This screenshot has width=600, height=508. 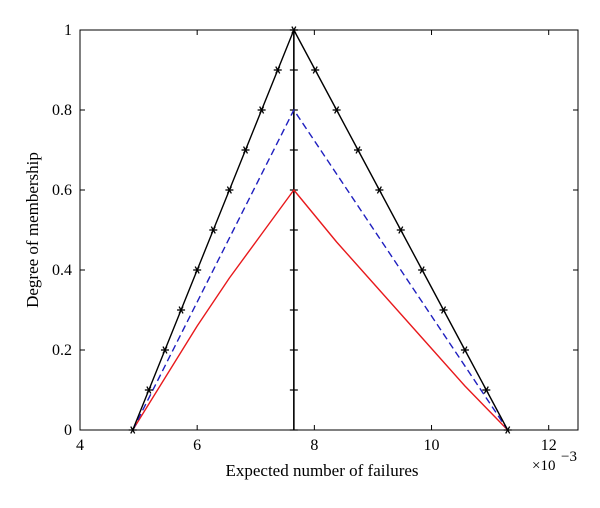 I want to click on x-scale-exponent: −3, so click(x=569, y=457).